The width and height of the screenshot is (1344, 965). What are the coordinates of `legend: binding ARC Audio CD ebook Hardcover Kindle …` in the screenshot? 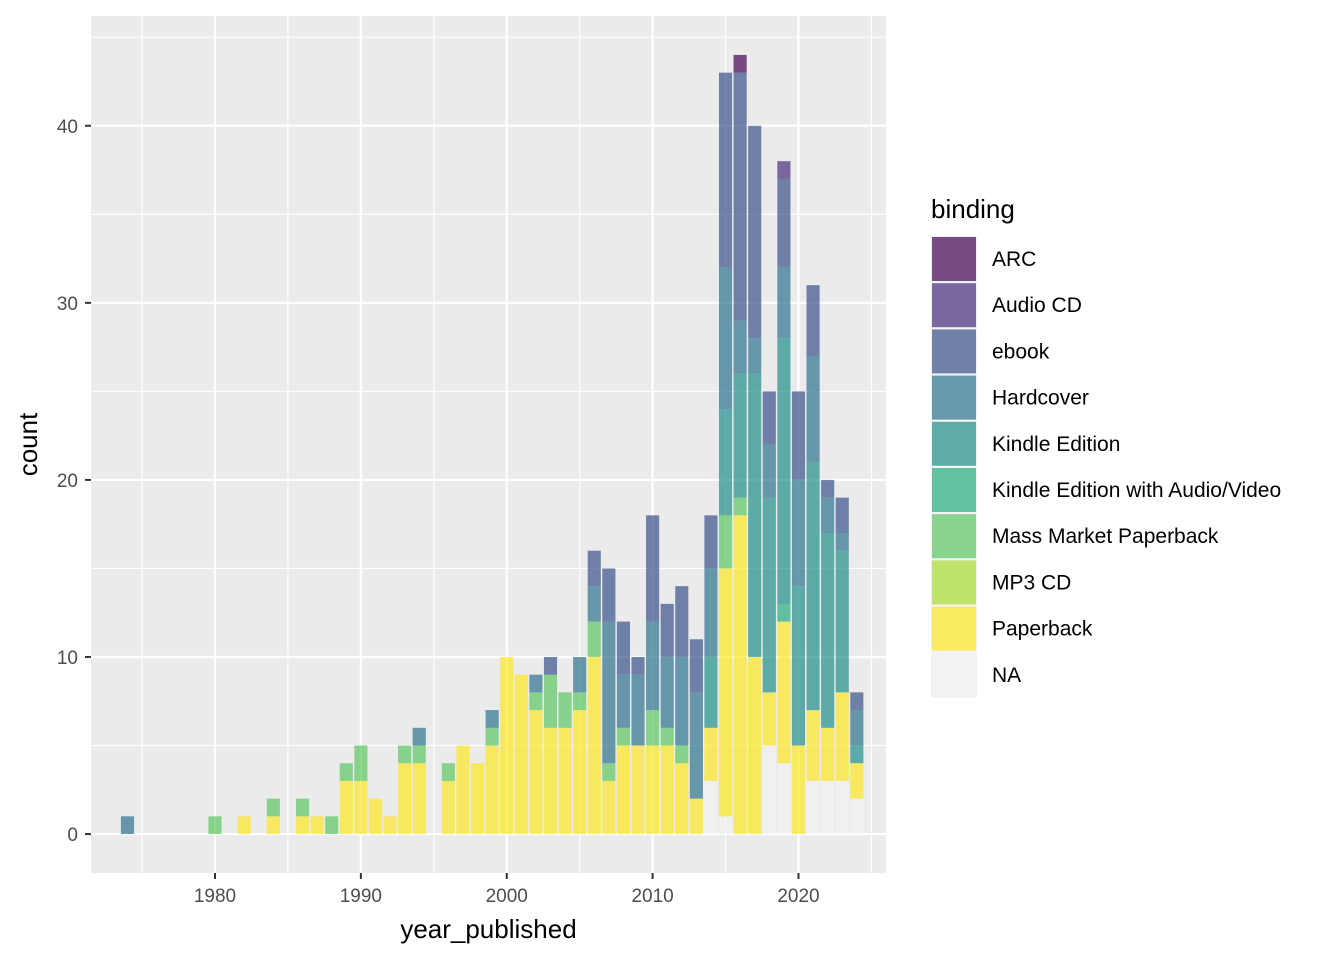 It's located at (1106, 446).